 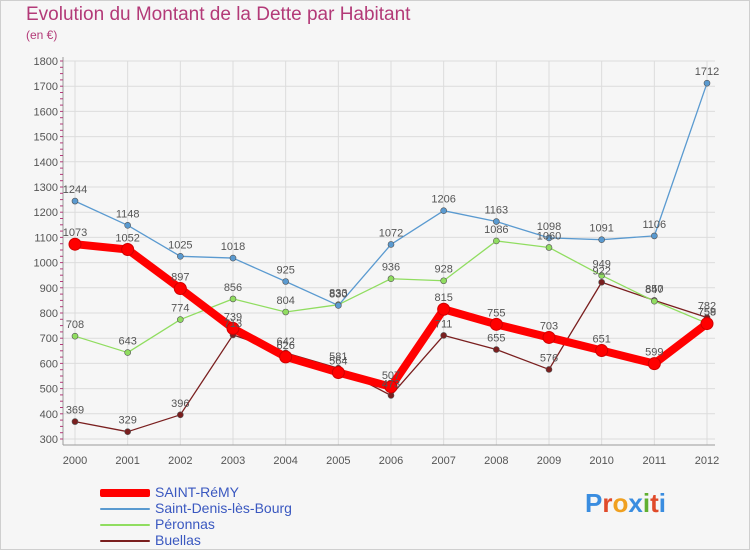 I want to click on data-label: 830, so click(x=338, y=294).